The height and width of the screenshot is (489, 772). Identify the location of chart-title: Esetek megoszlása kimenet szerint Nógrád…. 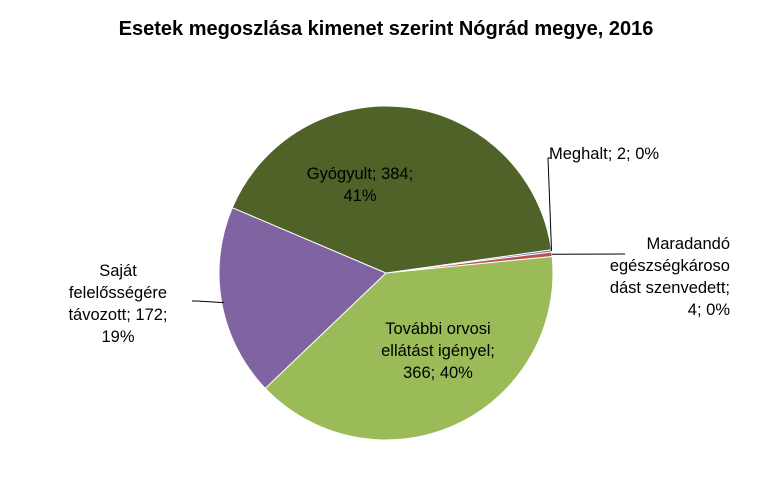
(386, 29).